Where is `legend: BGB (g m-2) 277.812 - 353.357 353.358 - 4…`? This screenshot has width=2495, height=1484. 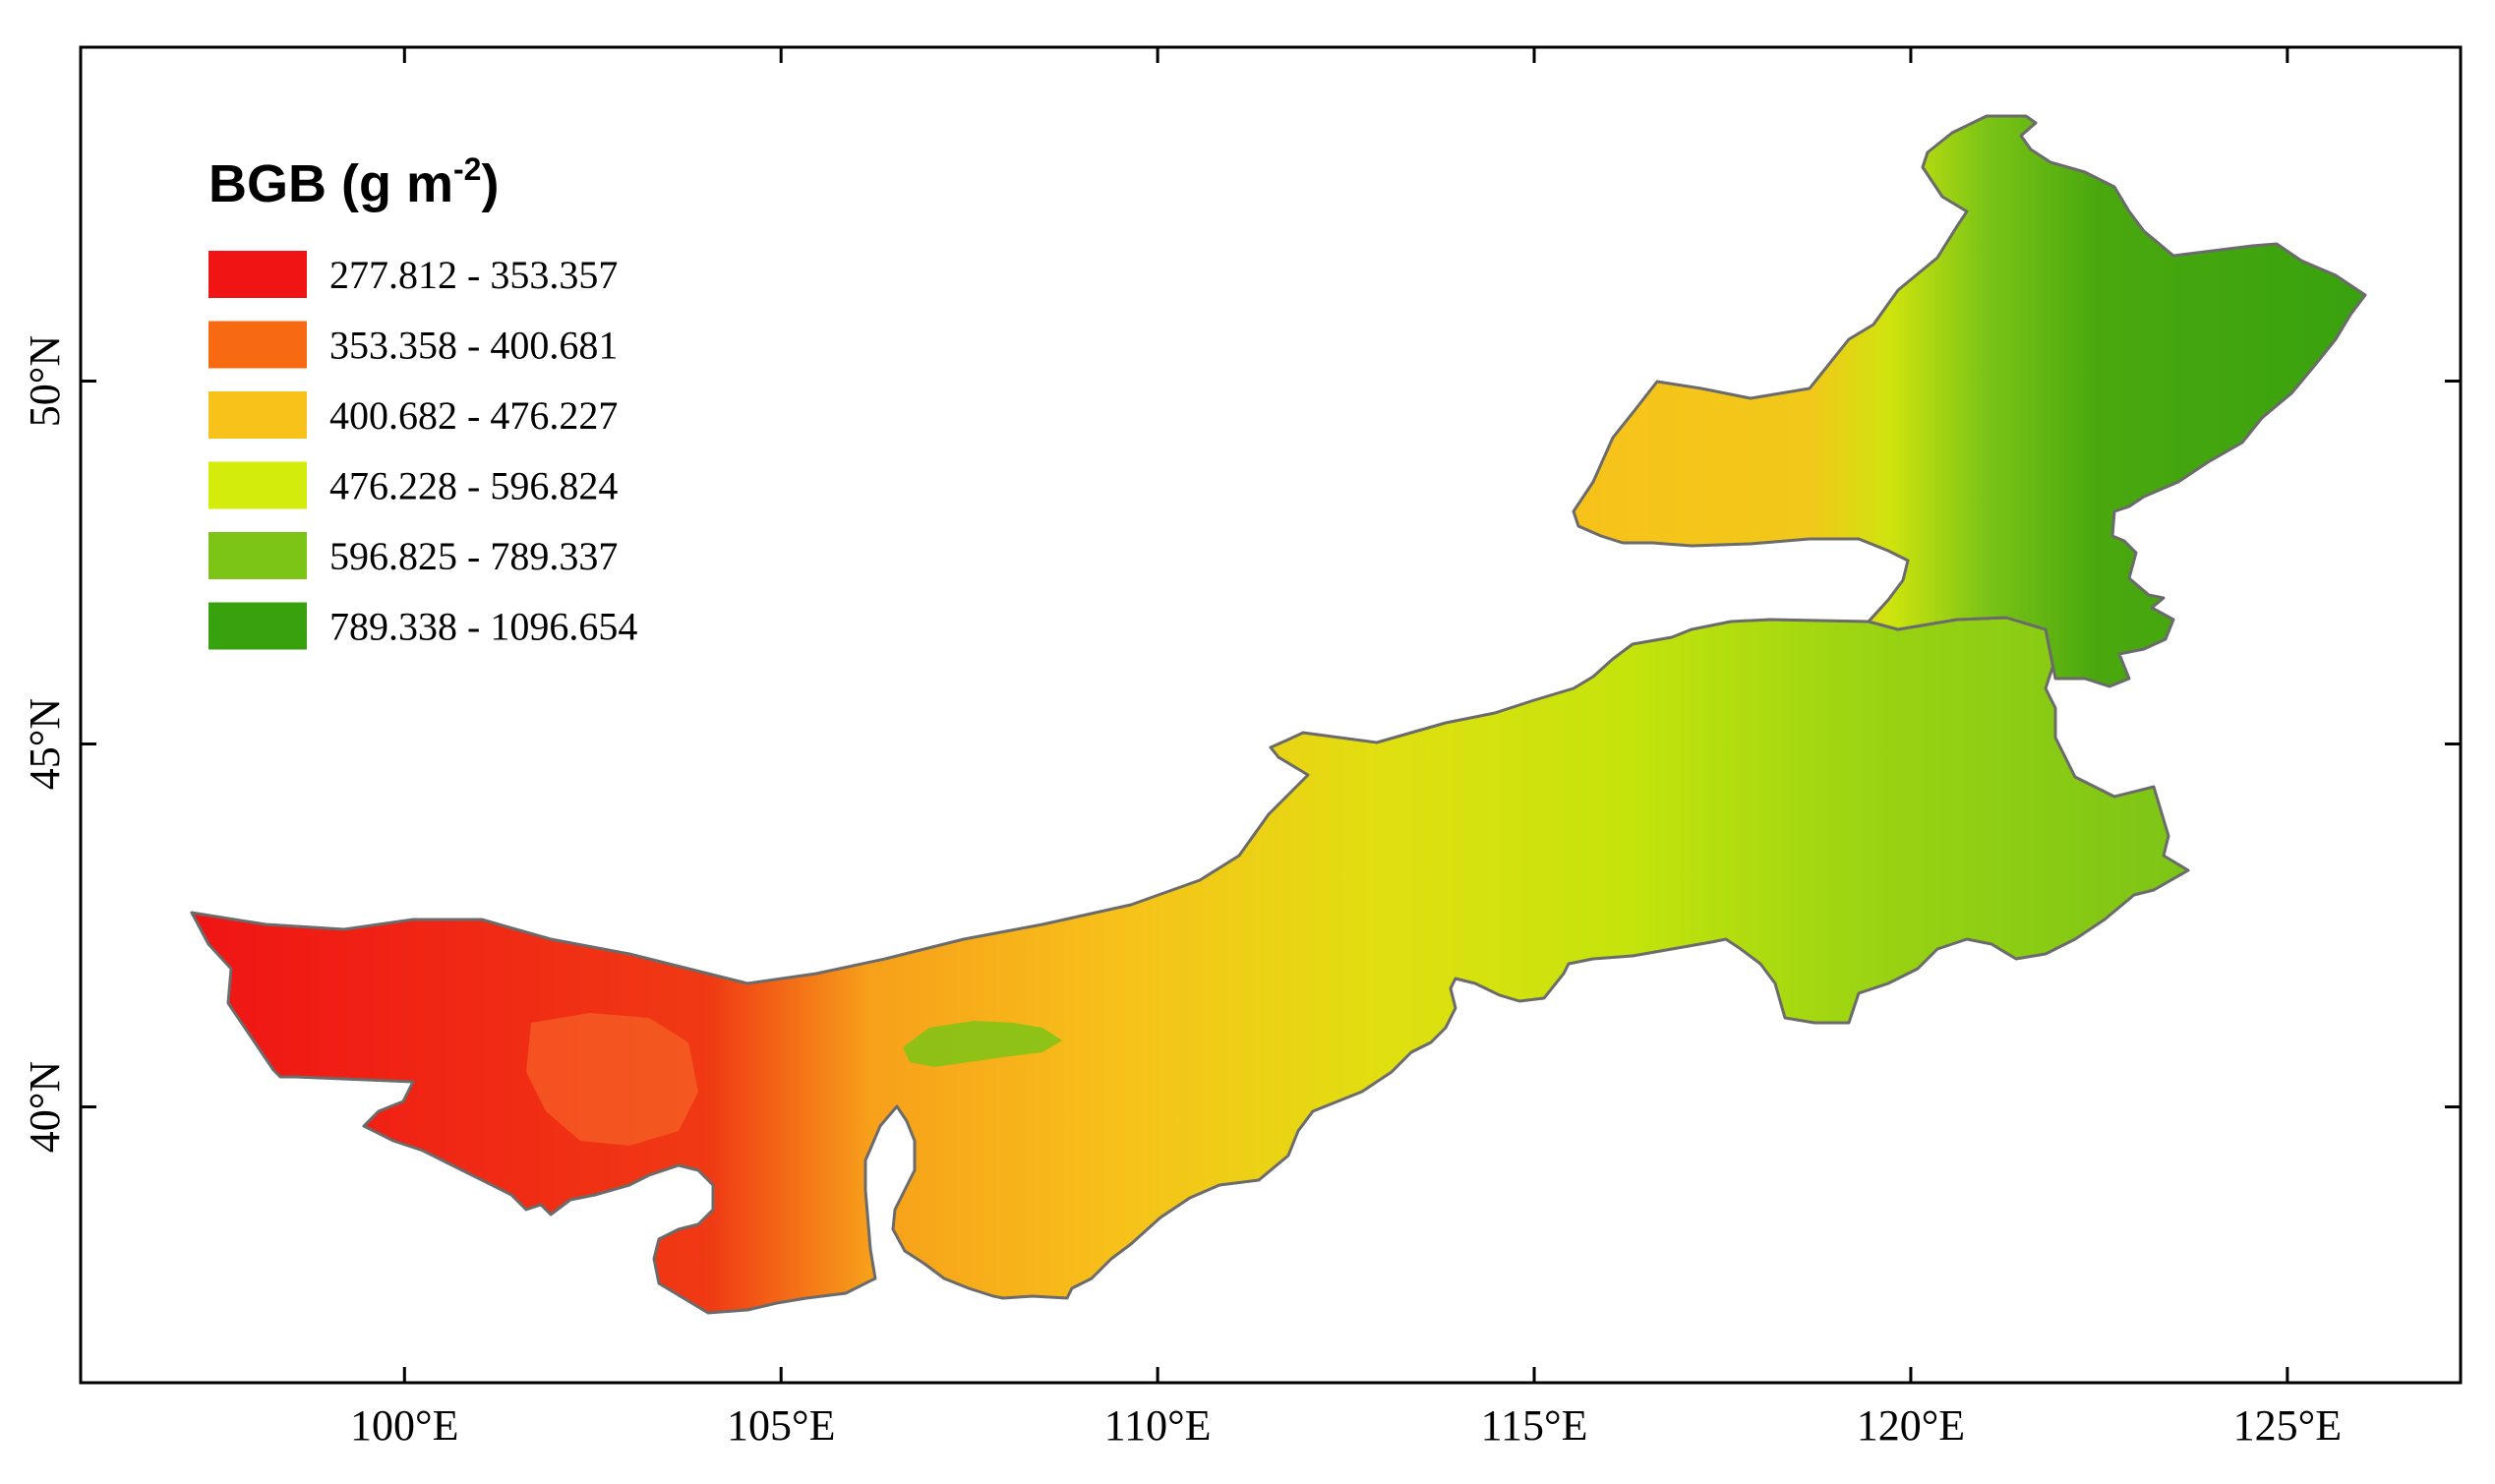
legend: BGB (g m-2) 277.812 - 353.357 353.358 - 4… is located at coordinates (423, 401).